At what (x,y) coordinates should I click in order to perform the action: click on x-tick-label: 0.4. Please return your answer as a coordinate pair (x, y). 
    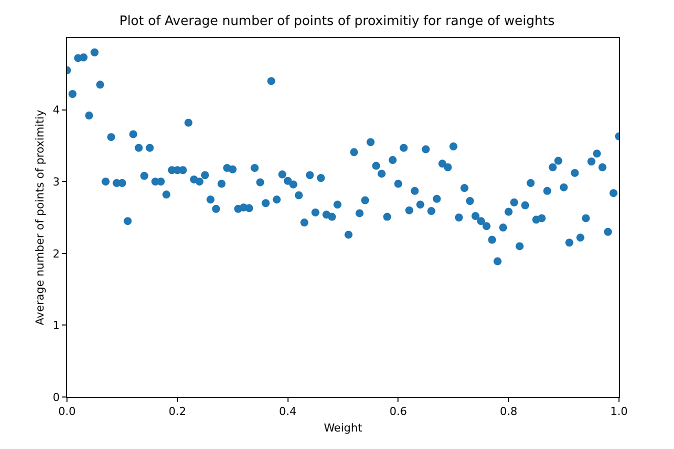
    Looking at the image, I should click on (288, 411).